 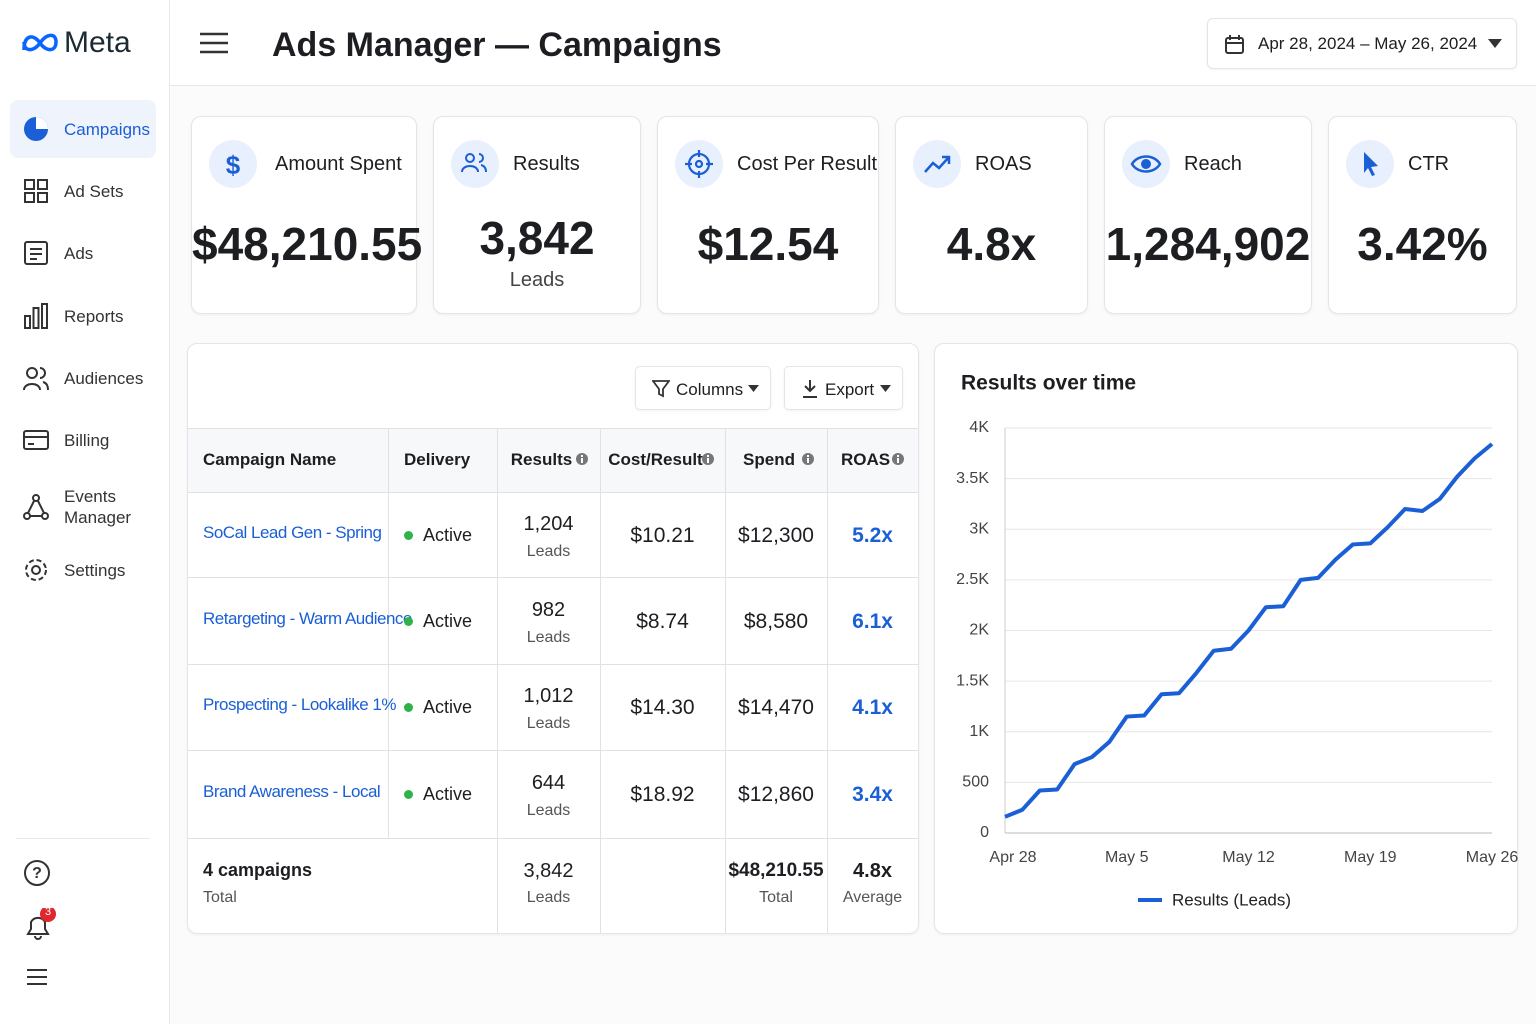 What do you see at coordinates (1213, 164) in the screenshot?
I see `kpi-label: Reach` at bounding box center [1213, 164].